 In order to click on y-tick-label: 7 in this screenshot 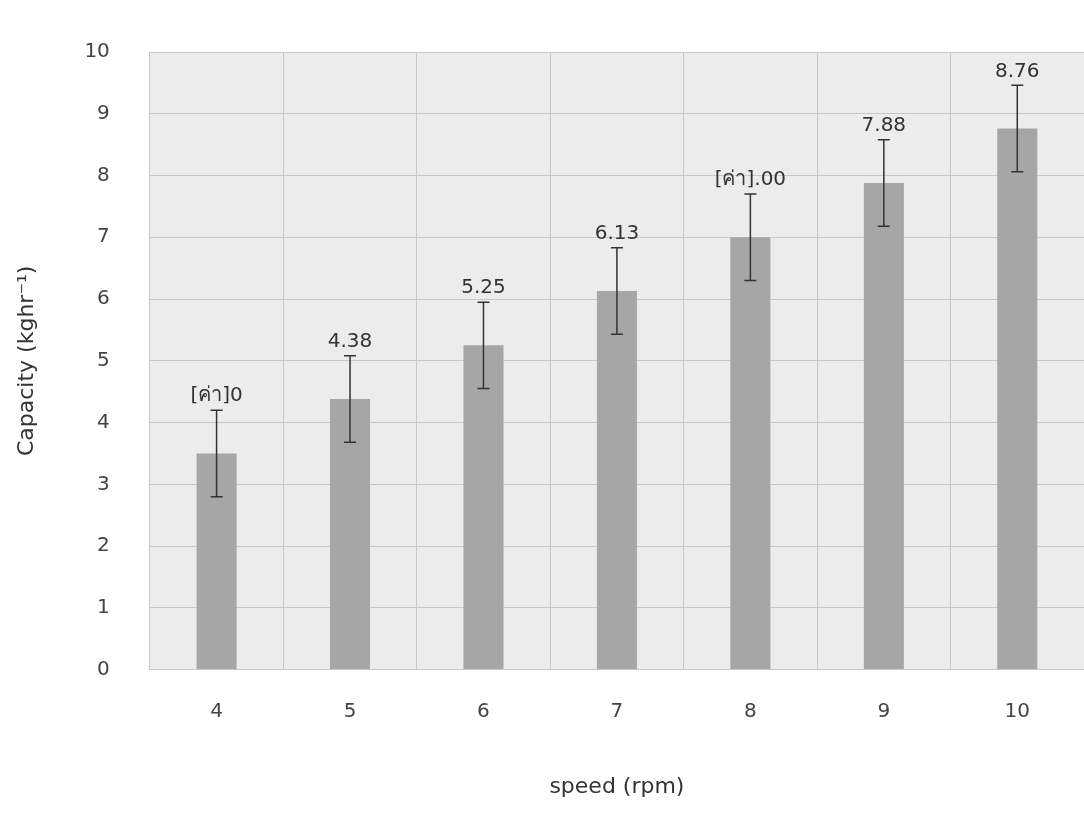, I will do `click(103, 235)`.